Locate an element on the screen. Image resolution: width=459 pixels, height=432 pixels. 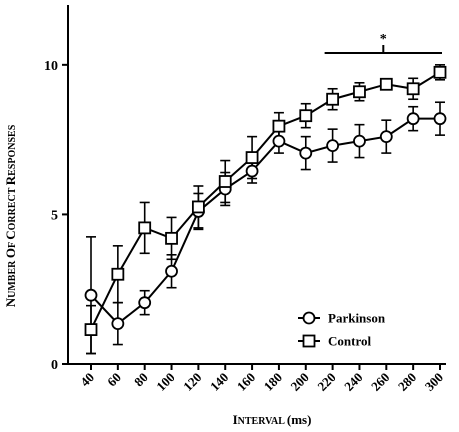
legend-label: Parkinson is located at coordinates (357, 318).